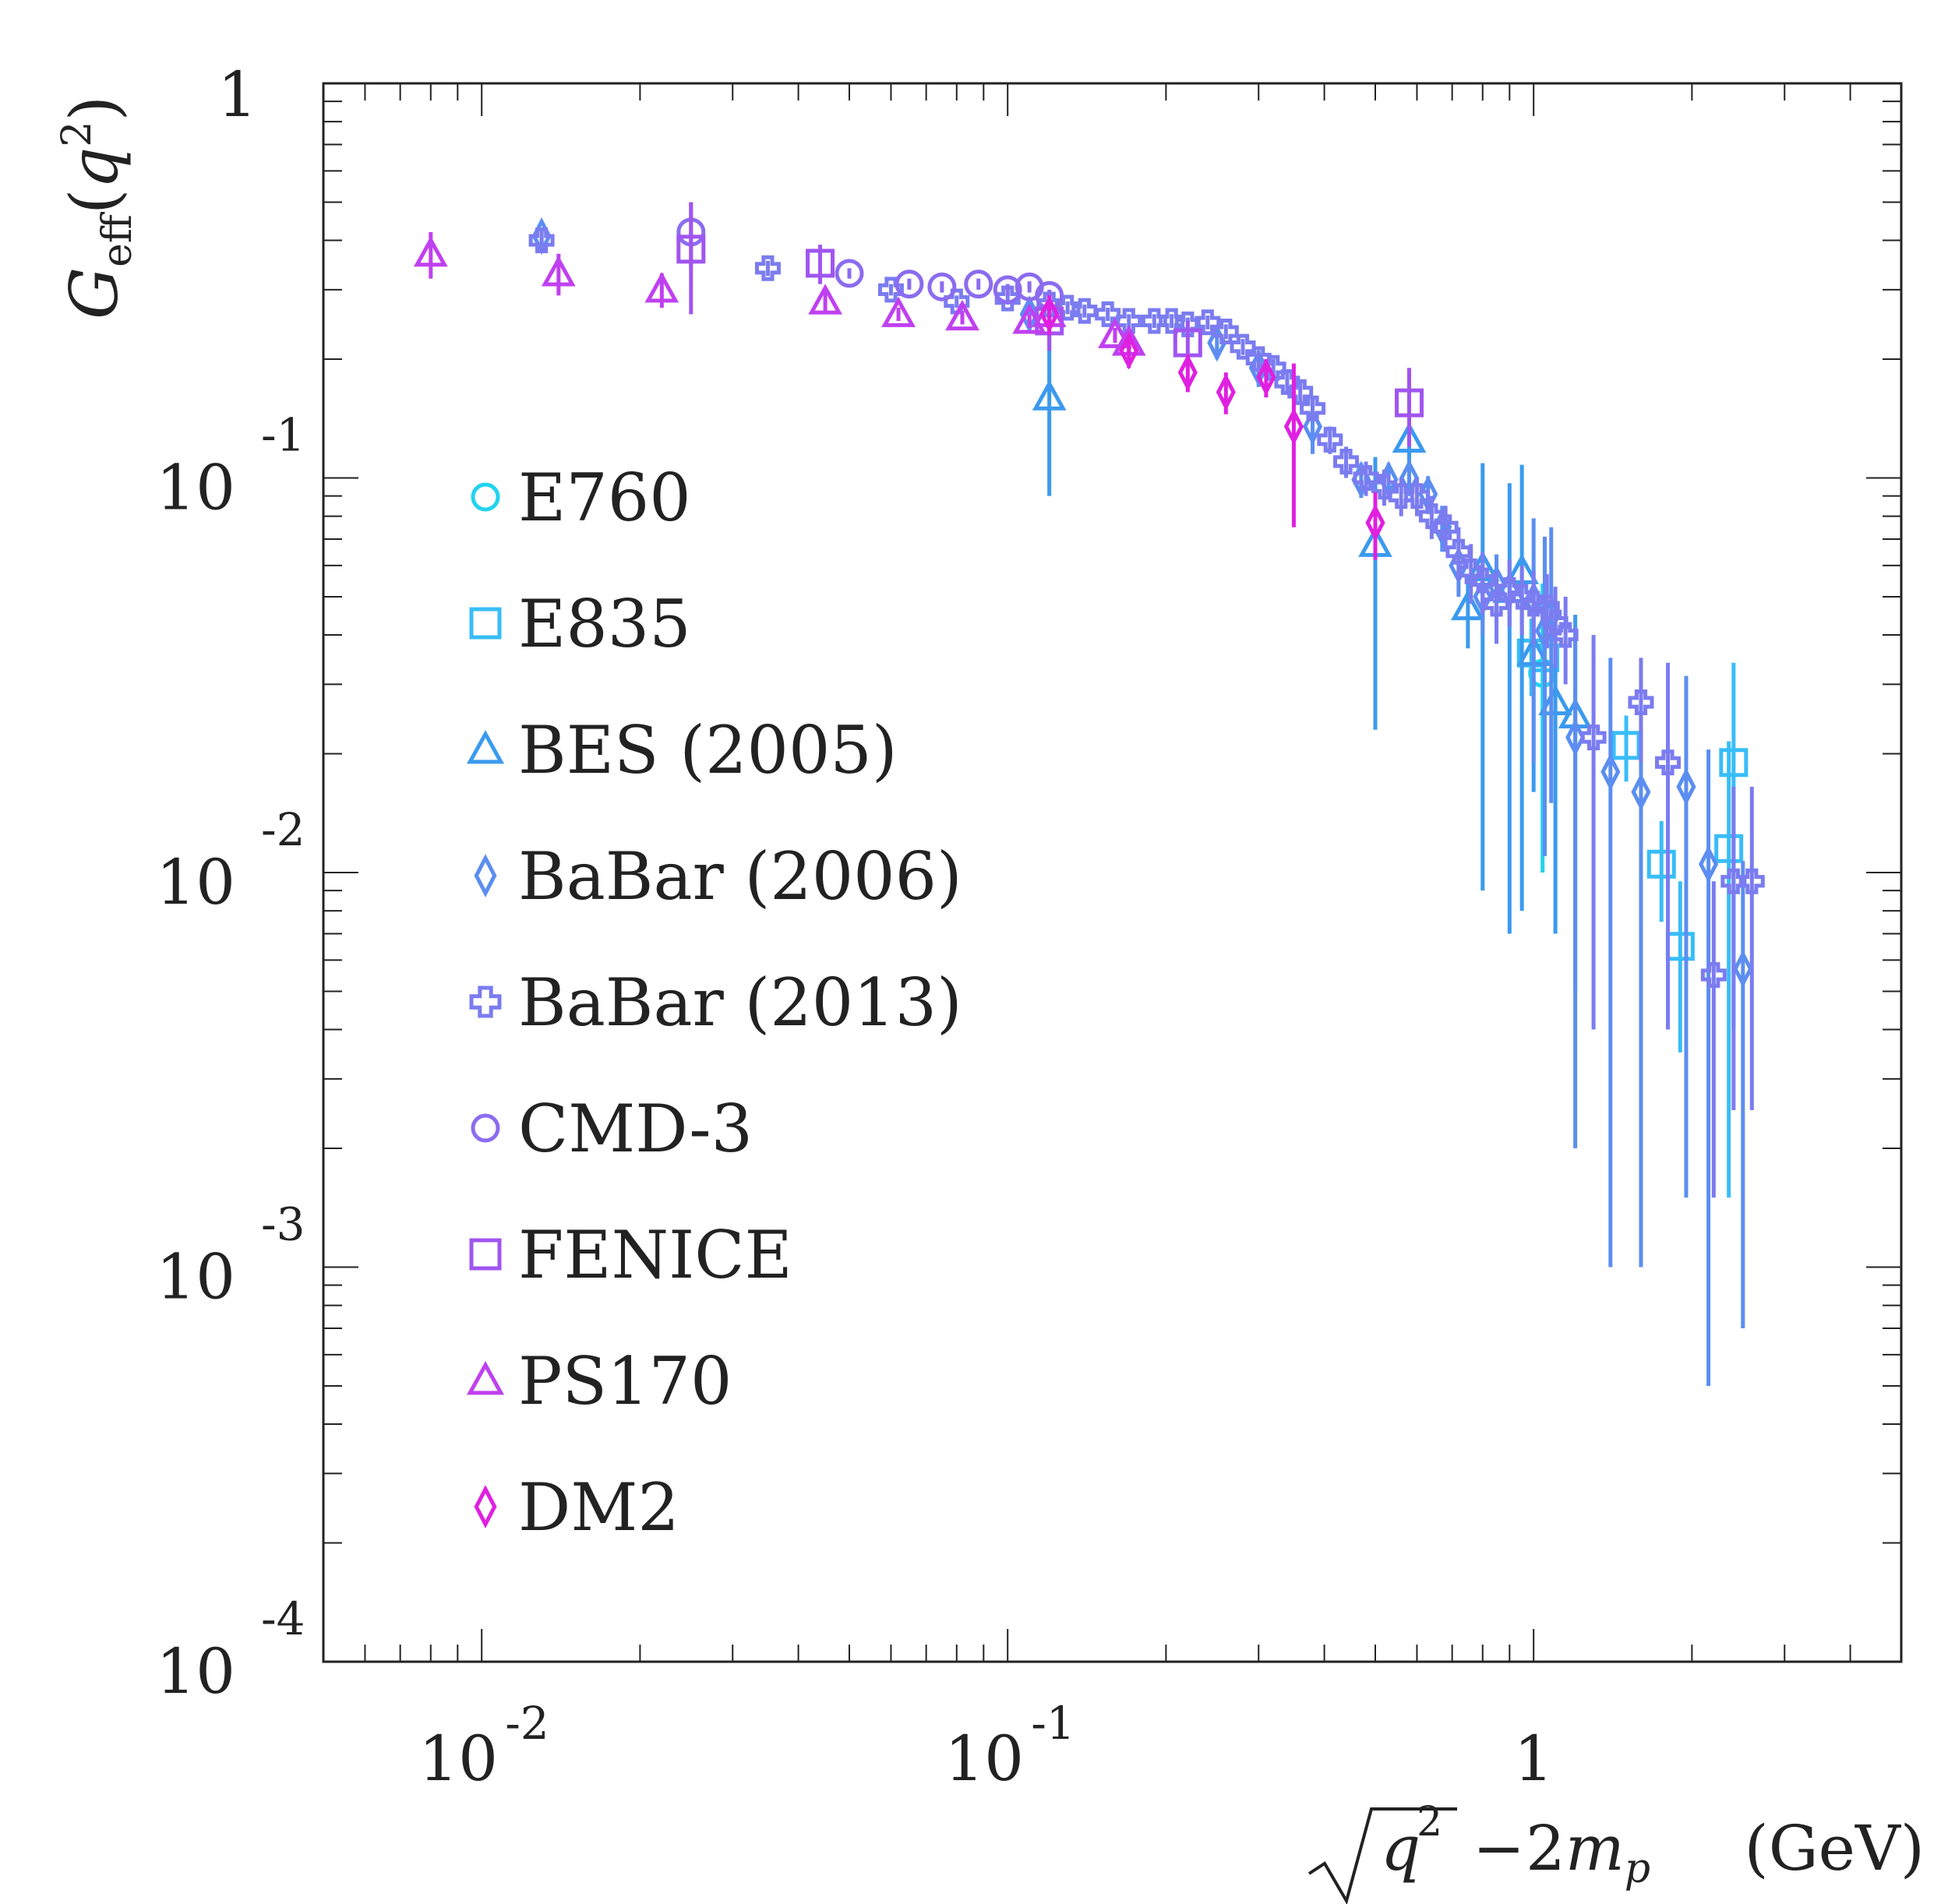 The height and width of the screenshot is (1904, 1948). Describe the element at coordinates (98, 208) in the screenshot. I see `y-axis-title: Geff(q2)` at that location.